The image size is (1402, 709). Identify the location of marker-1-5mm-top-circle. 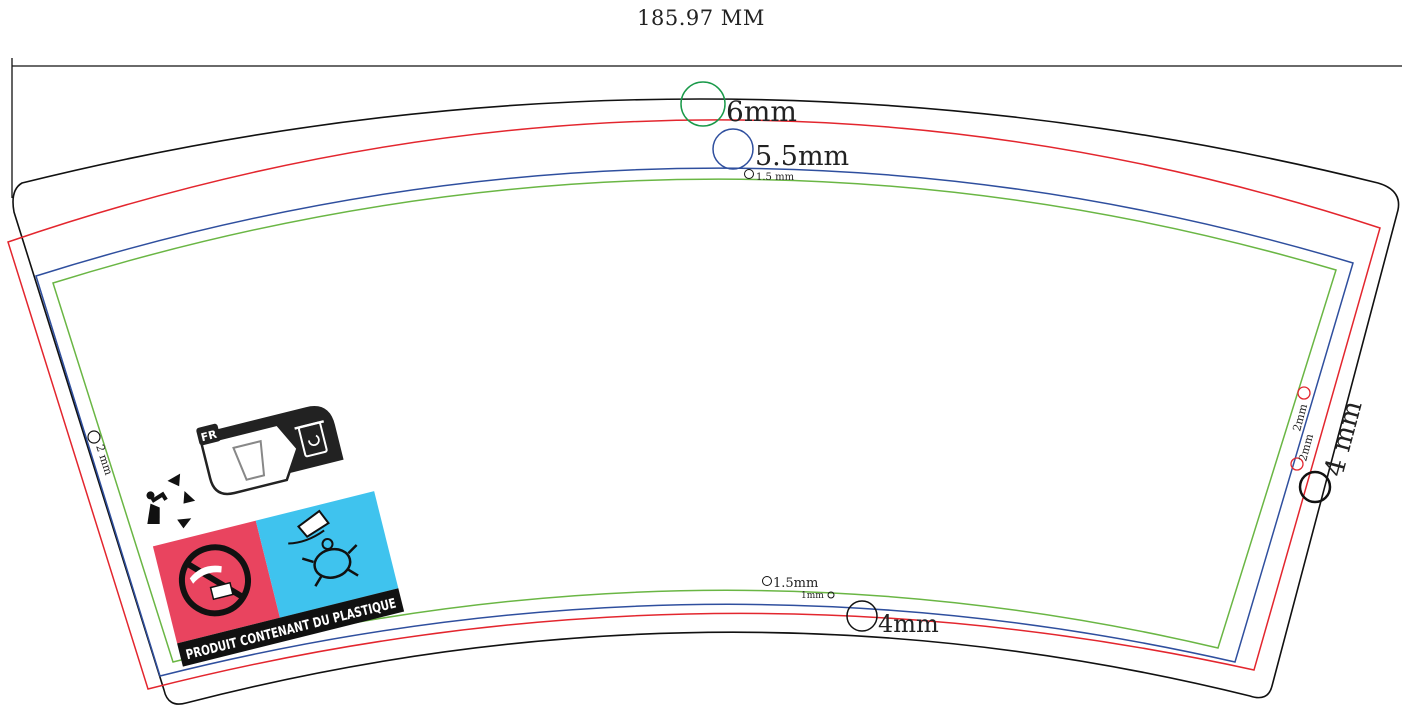
(749, 174).